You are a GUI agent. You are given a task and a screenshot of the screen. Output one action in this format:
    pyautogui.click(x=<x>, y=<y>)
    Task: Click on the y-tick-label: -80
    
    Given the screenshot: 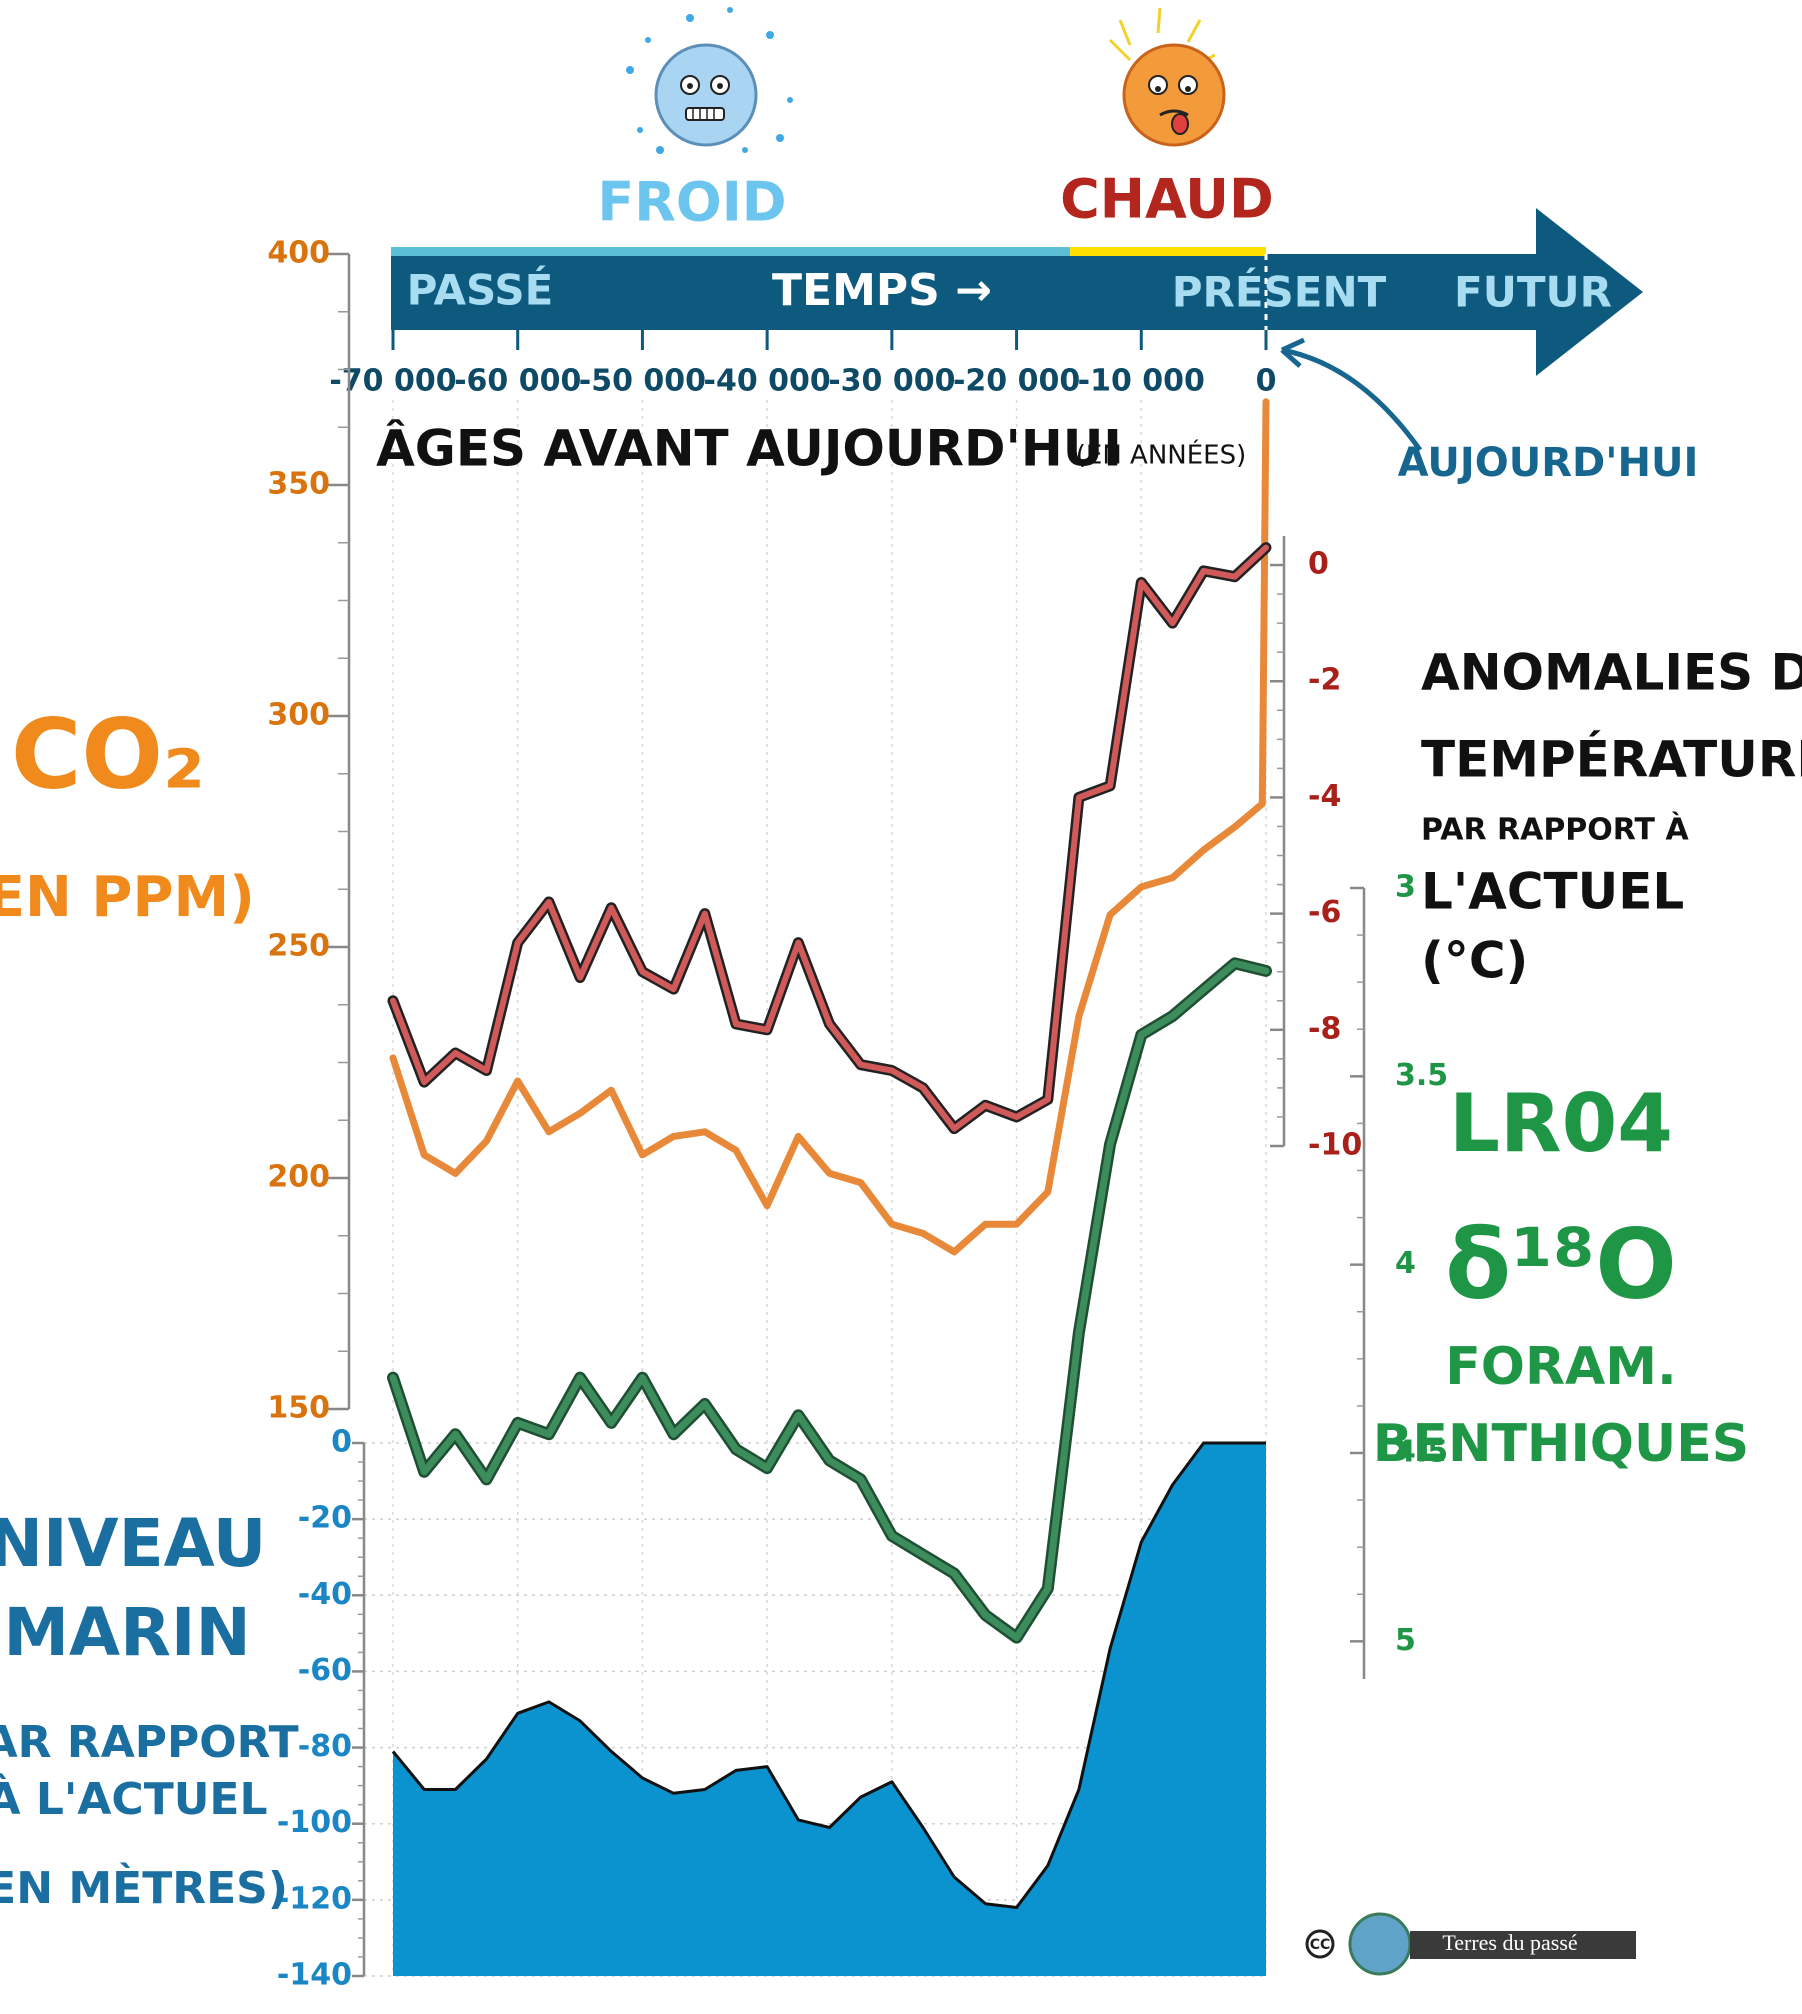 What is the action you would take?
    pyautogui.click(x=325, y=1746)
    